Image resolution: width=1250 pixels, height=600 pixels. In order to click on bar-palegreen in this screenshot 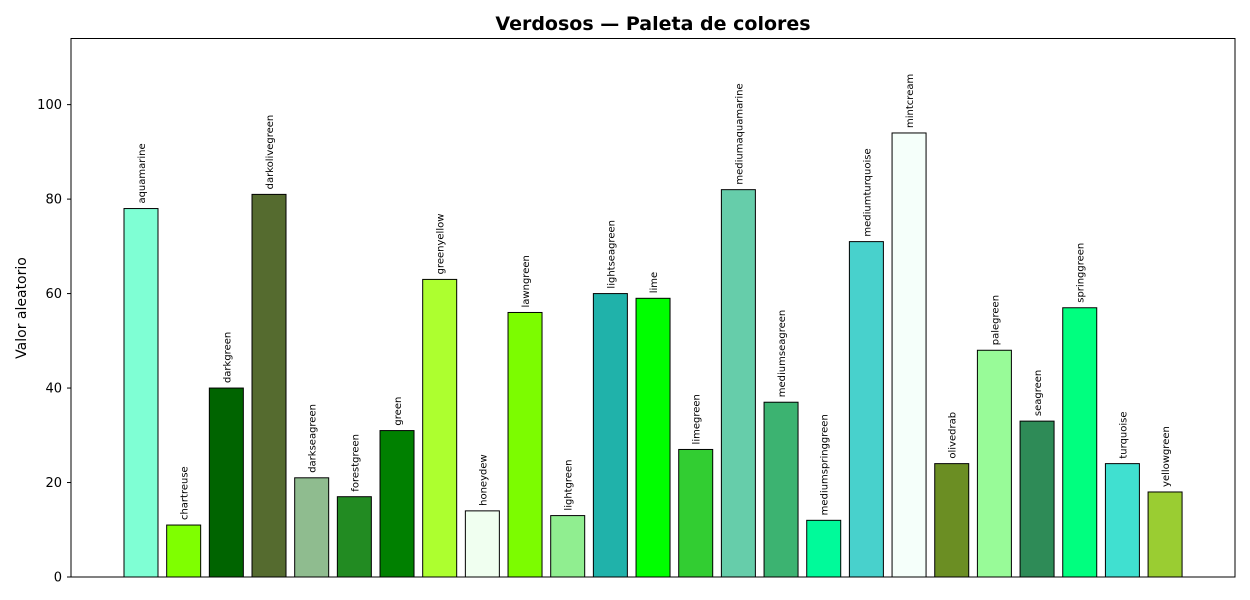, I will do `click(994, 463)`.